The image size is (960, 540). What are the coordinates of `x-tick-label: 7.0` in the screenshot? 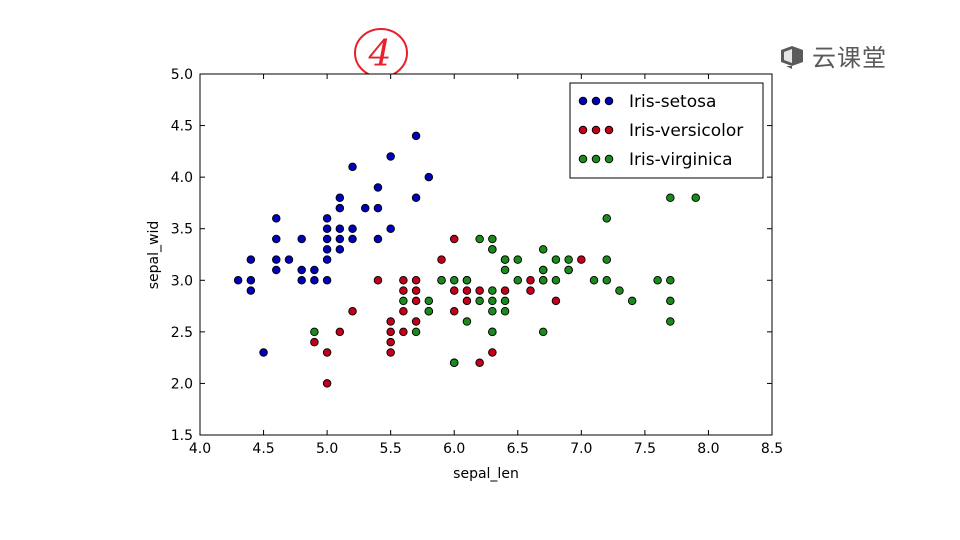 It's located at (581, 449).